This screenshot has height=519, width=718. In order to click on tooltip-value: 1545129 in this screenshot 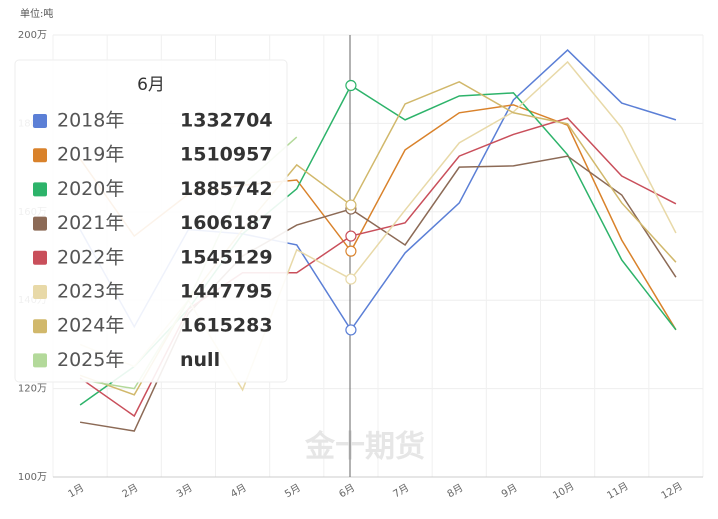, I will do `click(226, 257)`.